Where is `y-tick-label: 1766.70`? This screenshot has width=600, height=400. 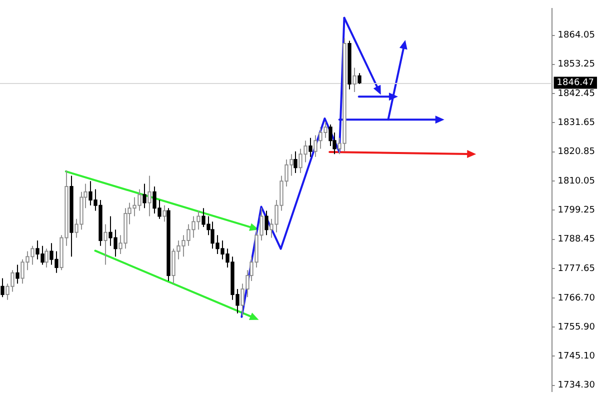 y-tick-label: 1766.70 is located at coordinates (577, 298).